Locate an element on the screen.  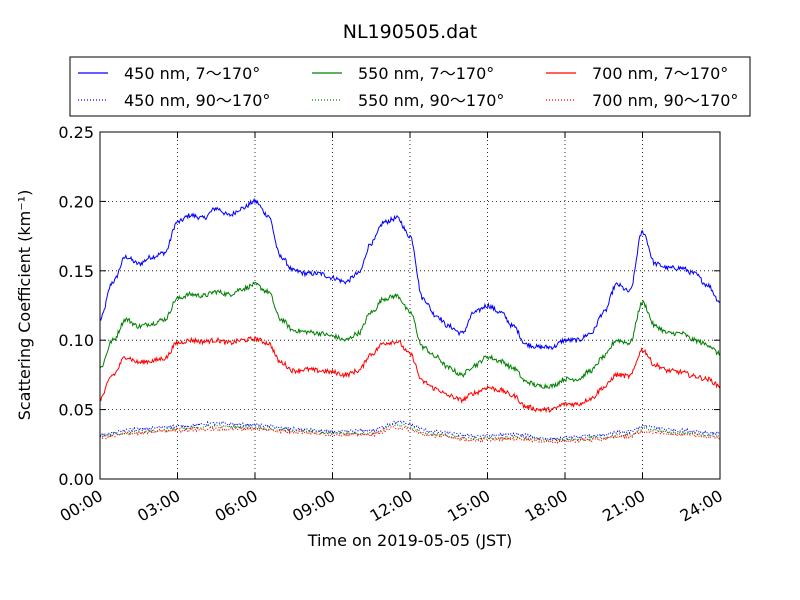
legend-label: 450 nm, 7～170° is located at coordinates (192, 73).